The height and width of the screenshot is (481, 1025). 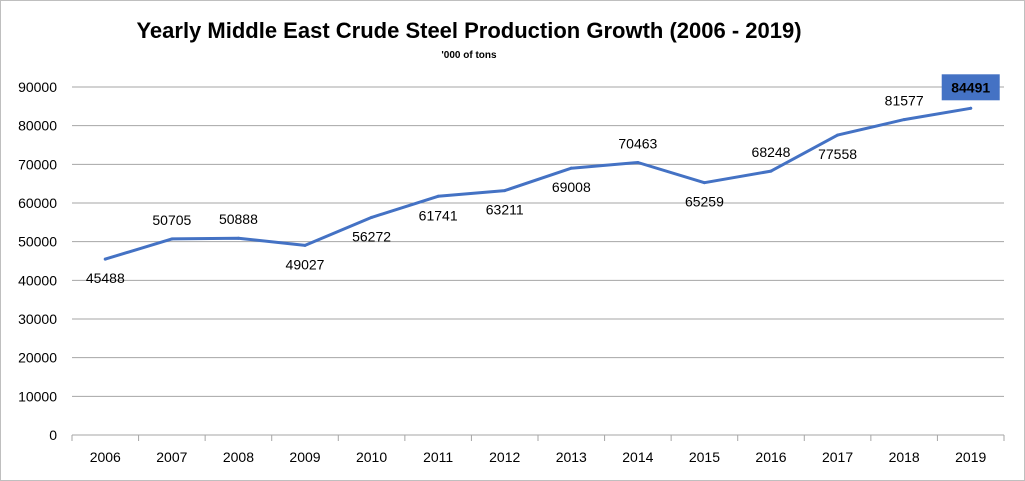 What do you see at coordinates (637, 457) in the screenshot?
I see `x-tick-label: 2014` at bounding box center [637, 457].